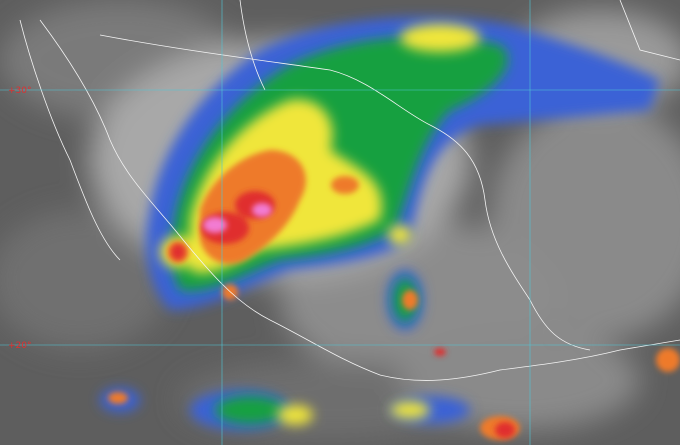  What do you see at coordinates (20, 346) in the screenshot?
I see `latitude-label: +20°` at bounding box center [20, 346].